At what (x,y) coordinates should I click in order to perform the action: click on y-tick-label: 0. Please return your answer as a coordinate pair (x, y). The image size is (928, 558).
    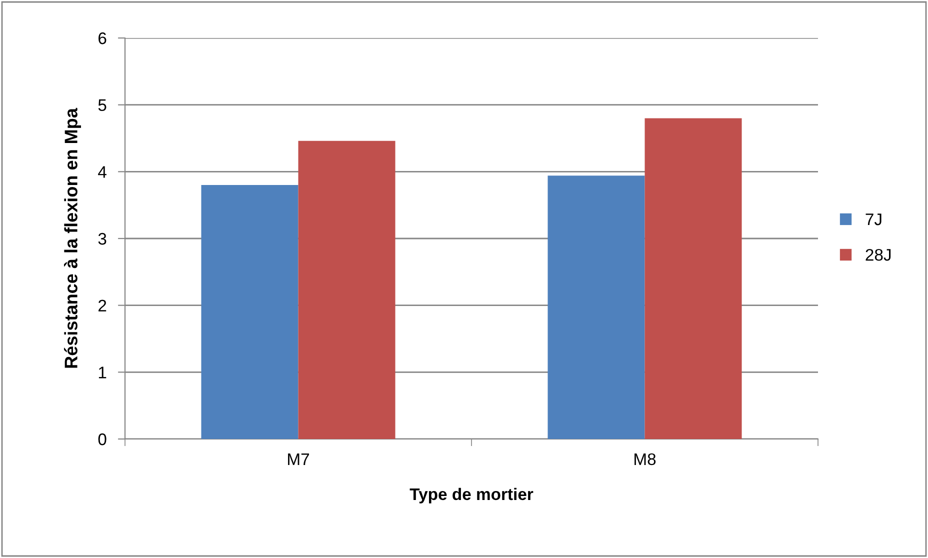
    Looking at the image, I should click on (102, 439).